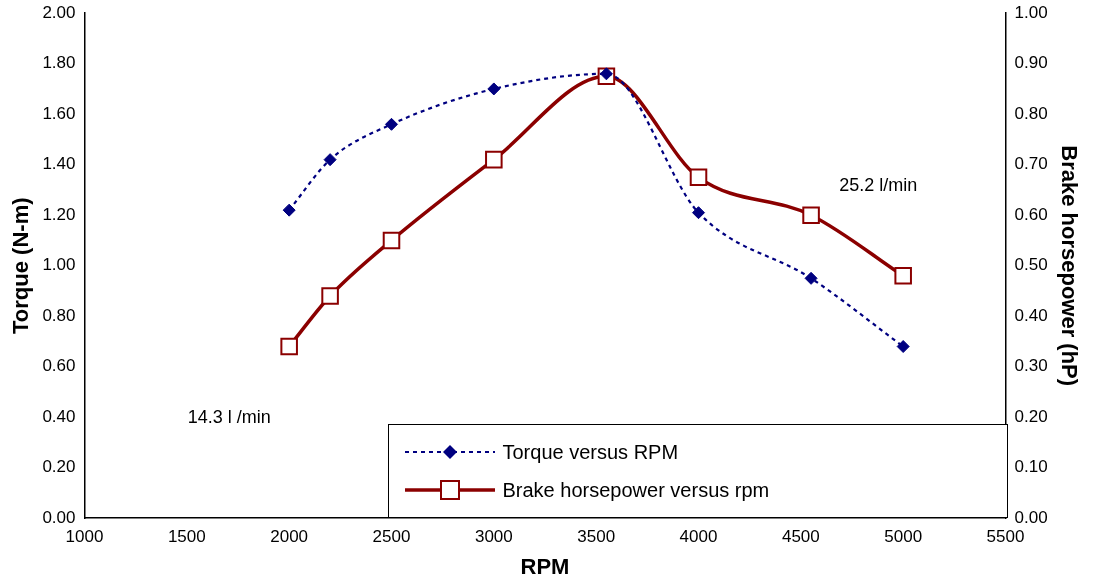 This screenshot has height=585, width=1095. Describe the element at coordinates (590, 452) in the screenshot. I see `legend-label: Torque versus RPM` at that location.